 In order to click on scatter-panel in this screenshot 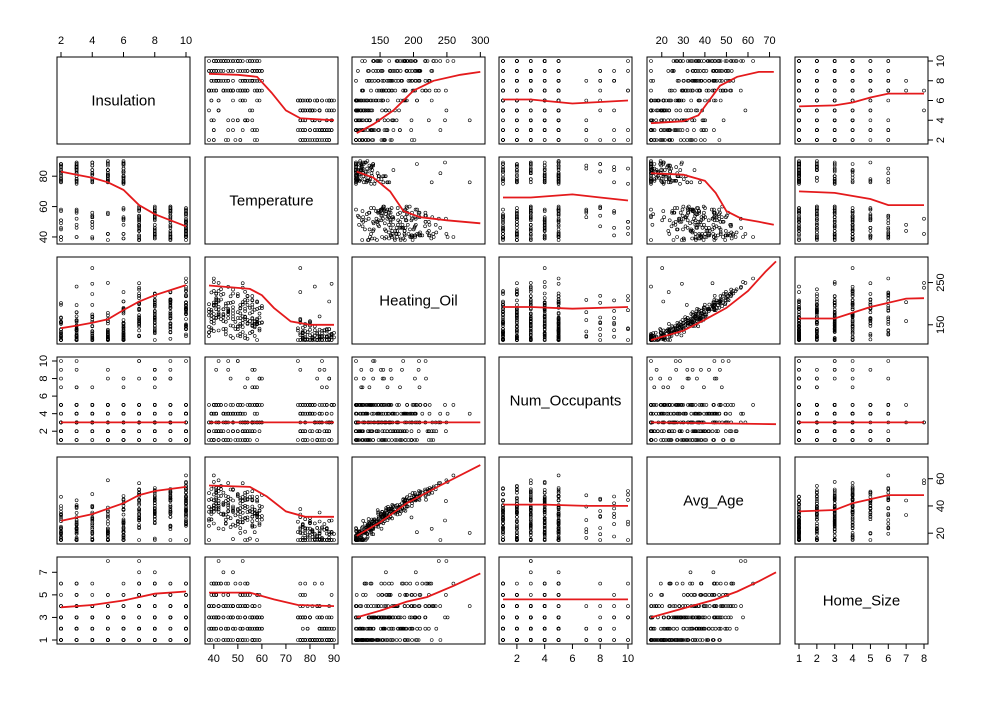, I will do `click(861, 300)`.